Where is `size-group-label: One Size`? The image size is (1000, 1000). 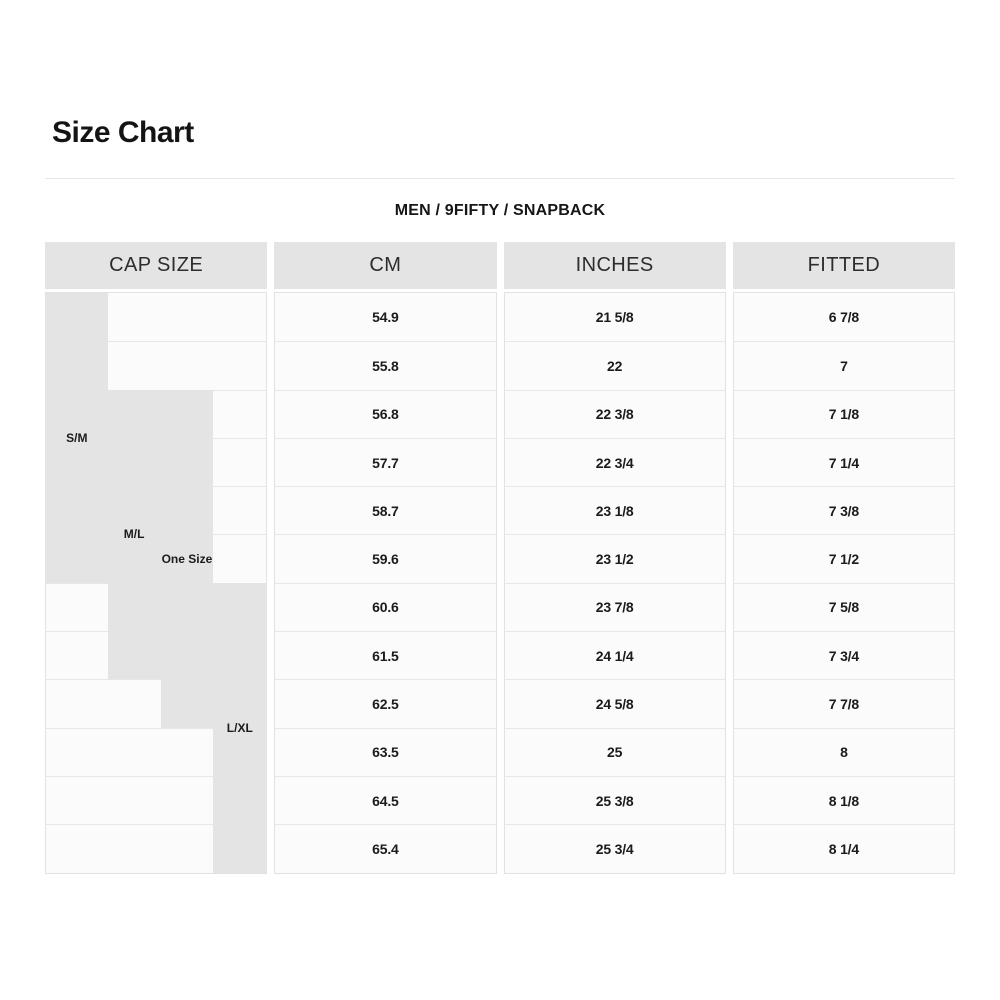
size-group-label: One Size is located at coordinates (187, 558).